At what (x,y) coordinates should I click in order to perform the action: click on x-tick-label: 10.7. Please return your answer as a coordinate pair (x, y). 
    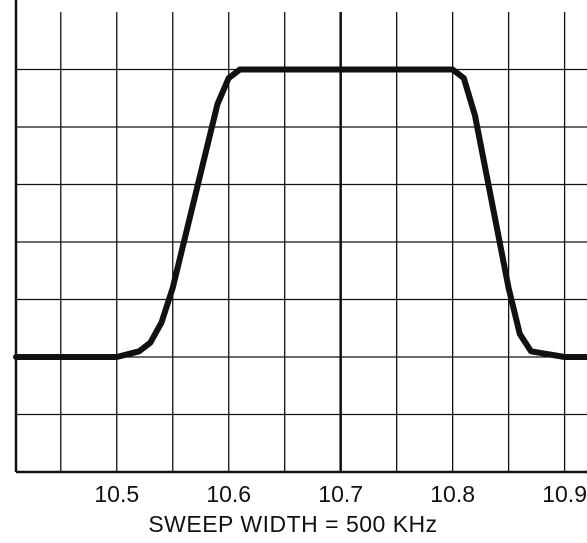
    Looking at the image, I should click on (340, 494).